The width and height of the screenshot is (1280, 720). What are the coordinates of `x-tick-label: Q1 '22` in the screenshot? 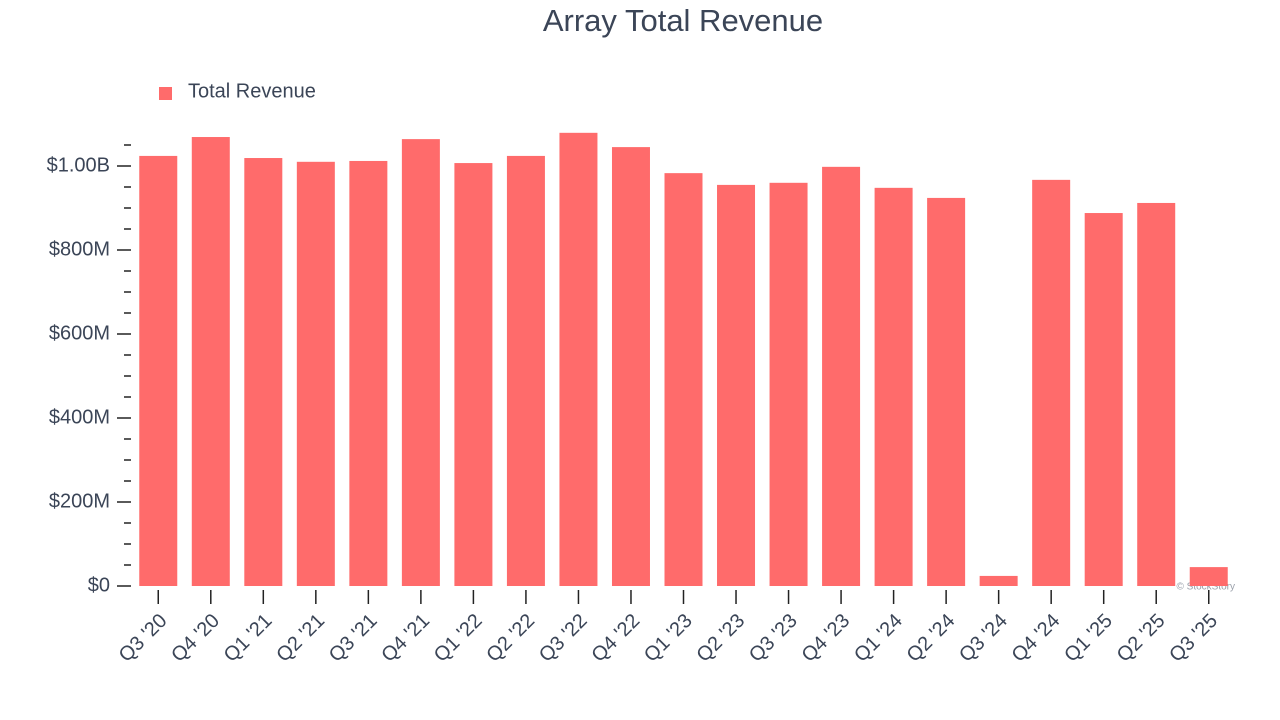 It's located at (458, 638).